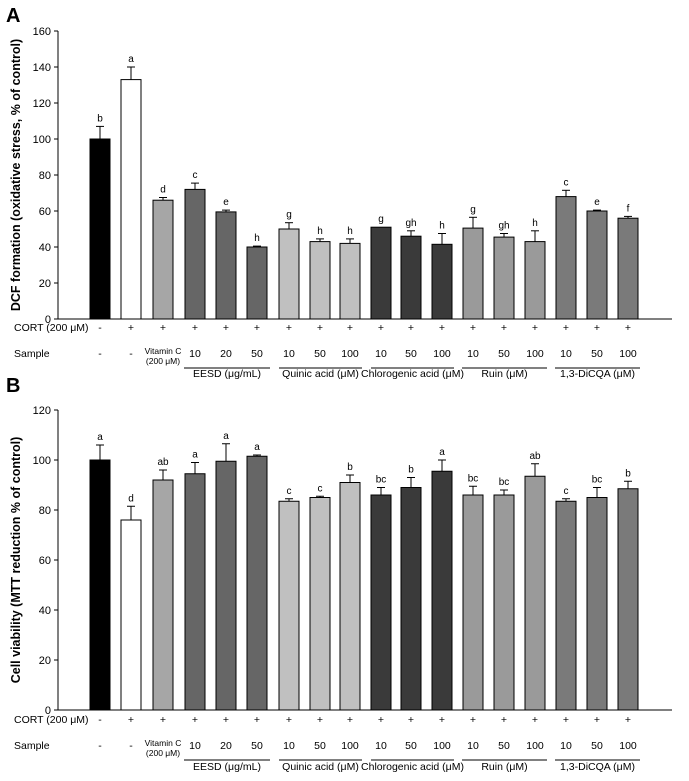 This screenshot has width=689, height=781. Describe the element at coordinates (597, 374) in the screenshot. I see `group-label: 1,3-DiCQA (μM)` at that location.